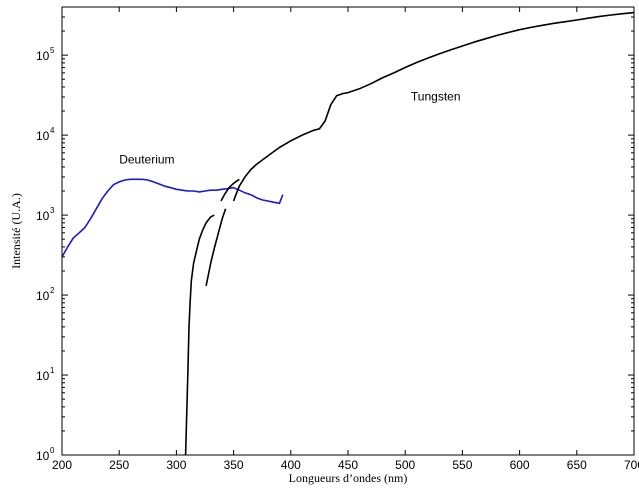 This screenshot has width=639, height=494. Describe the element at coordinates (520, 465) in the screenshot. I see `x-tick-label: 600` at that location.